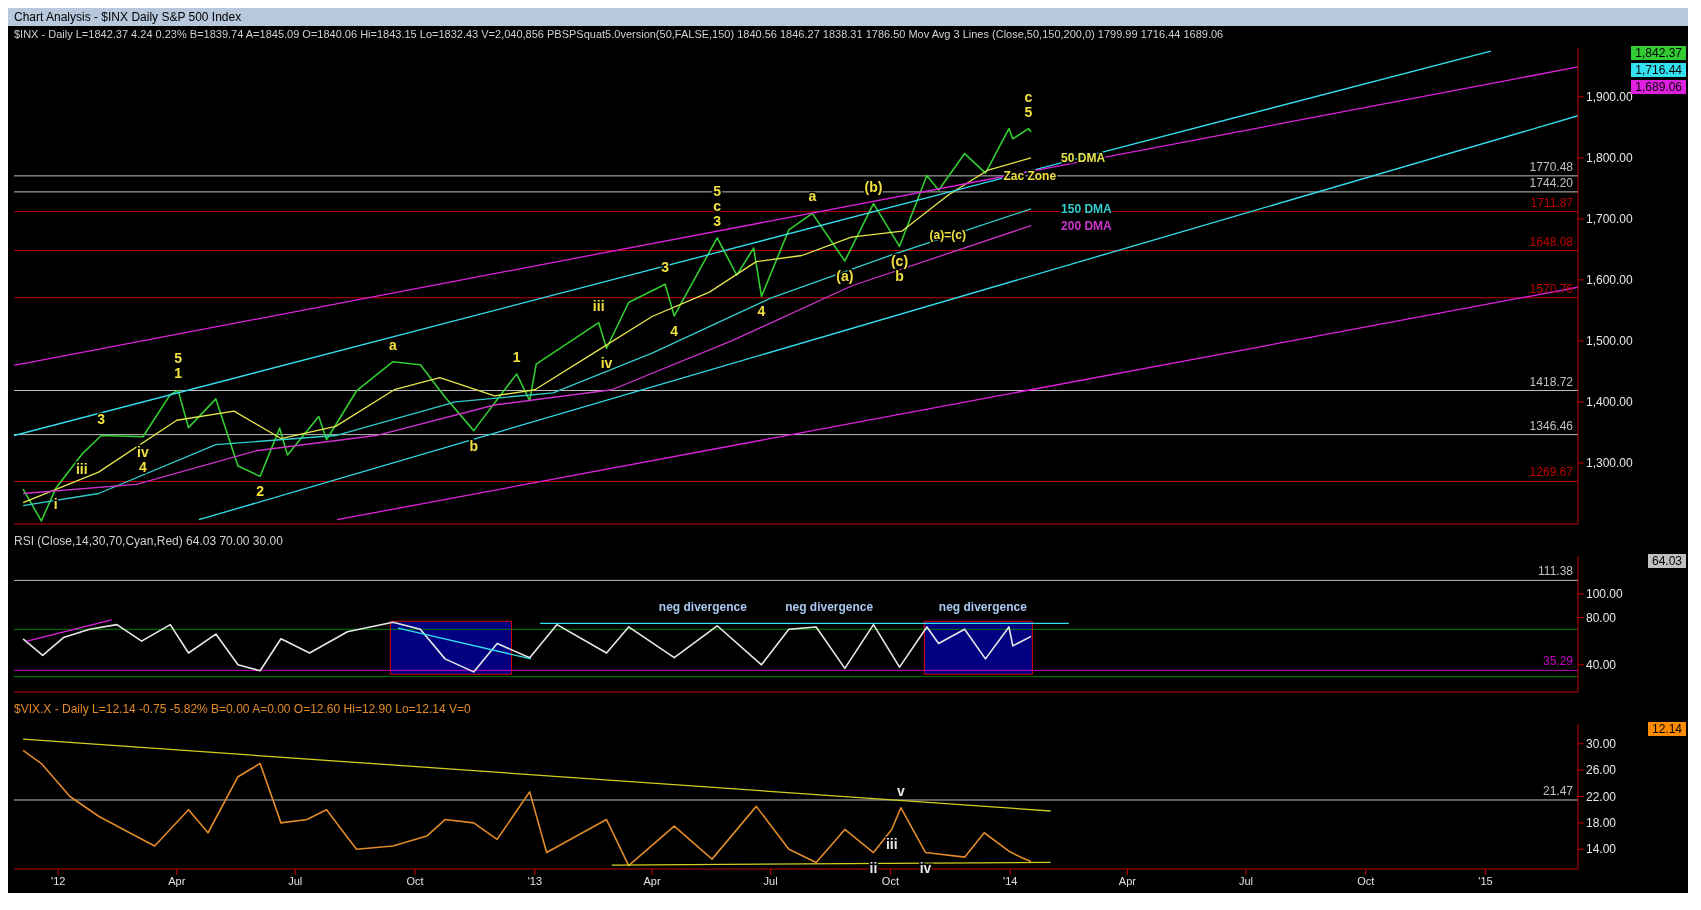 This screenshot has height=910, width=1701. I want to click on ref-line-label: 1346.46, so click(1551, 425).